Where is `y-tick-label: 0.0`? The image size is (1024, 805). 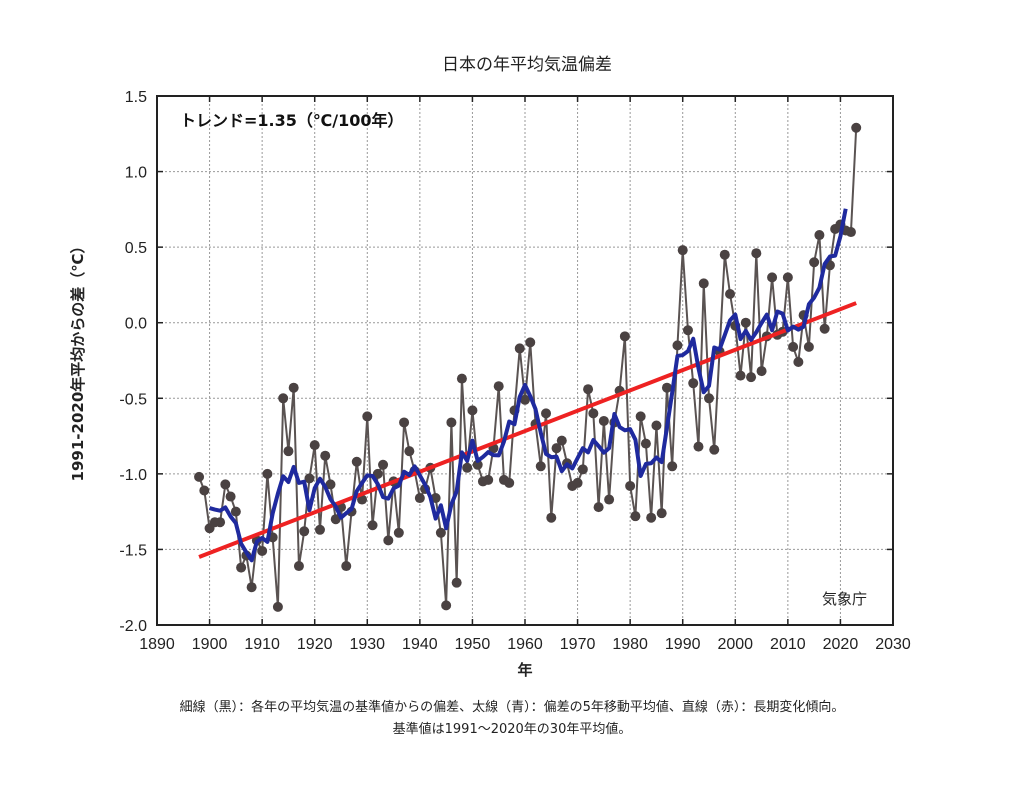 y-tick-label: 0.0 is located at coordinates (136, 324).